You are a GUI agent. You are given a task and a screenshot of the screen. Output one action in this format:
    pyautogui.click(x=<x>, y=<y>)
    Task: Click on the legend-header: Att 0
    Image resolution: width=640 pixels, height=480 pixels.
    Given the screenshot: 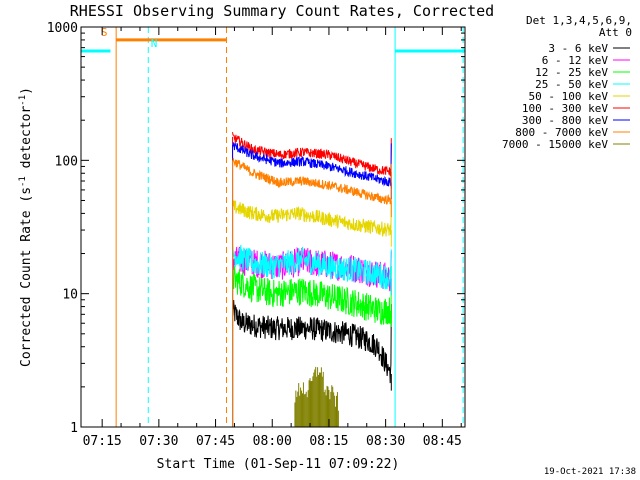 What is the action you would take?
    pyautogui.click(x=615, y=32)
    